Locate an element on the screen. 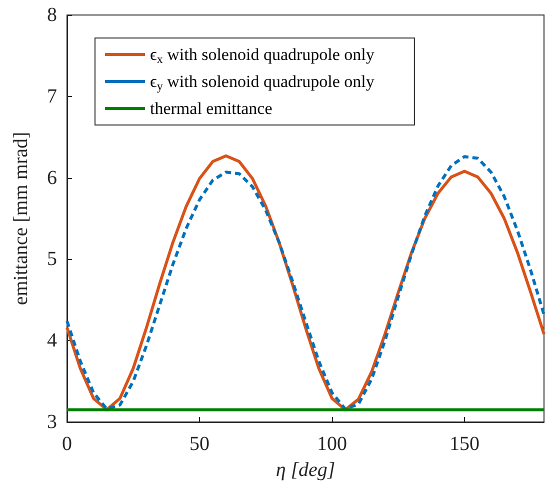  x-tick-label: 50 is located at coordinates (200, 444).